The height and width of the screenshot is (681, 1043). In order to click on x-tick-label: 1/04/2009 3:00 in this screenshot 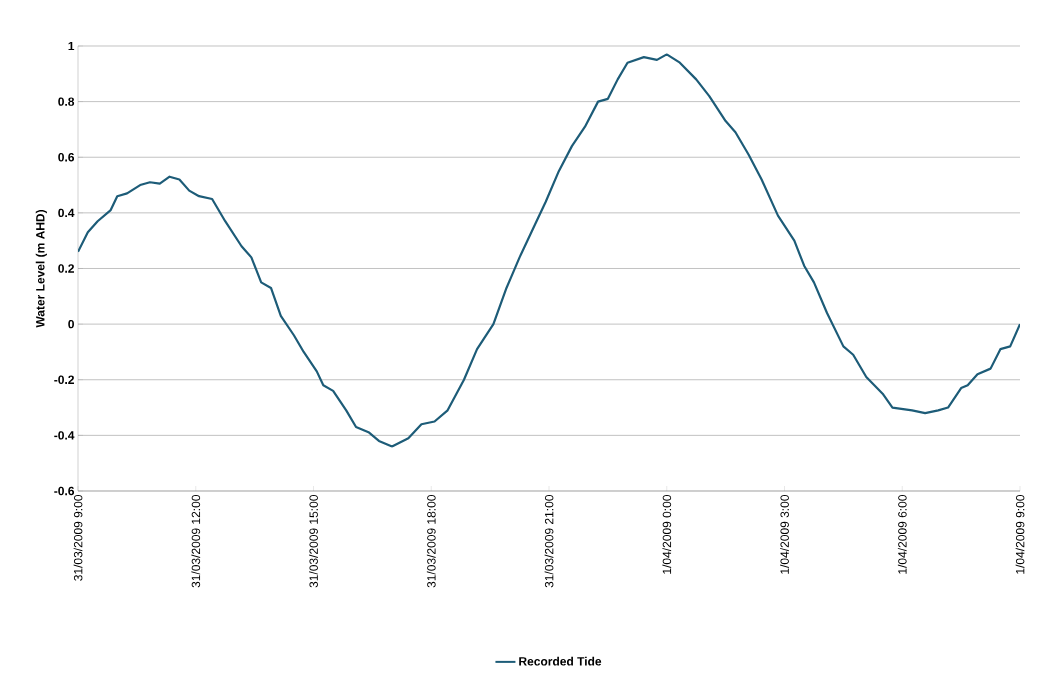, I will do `click(784, 534)`.